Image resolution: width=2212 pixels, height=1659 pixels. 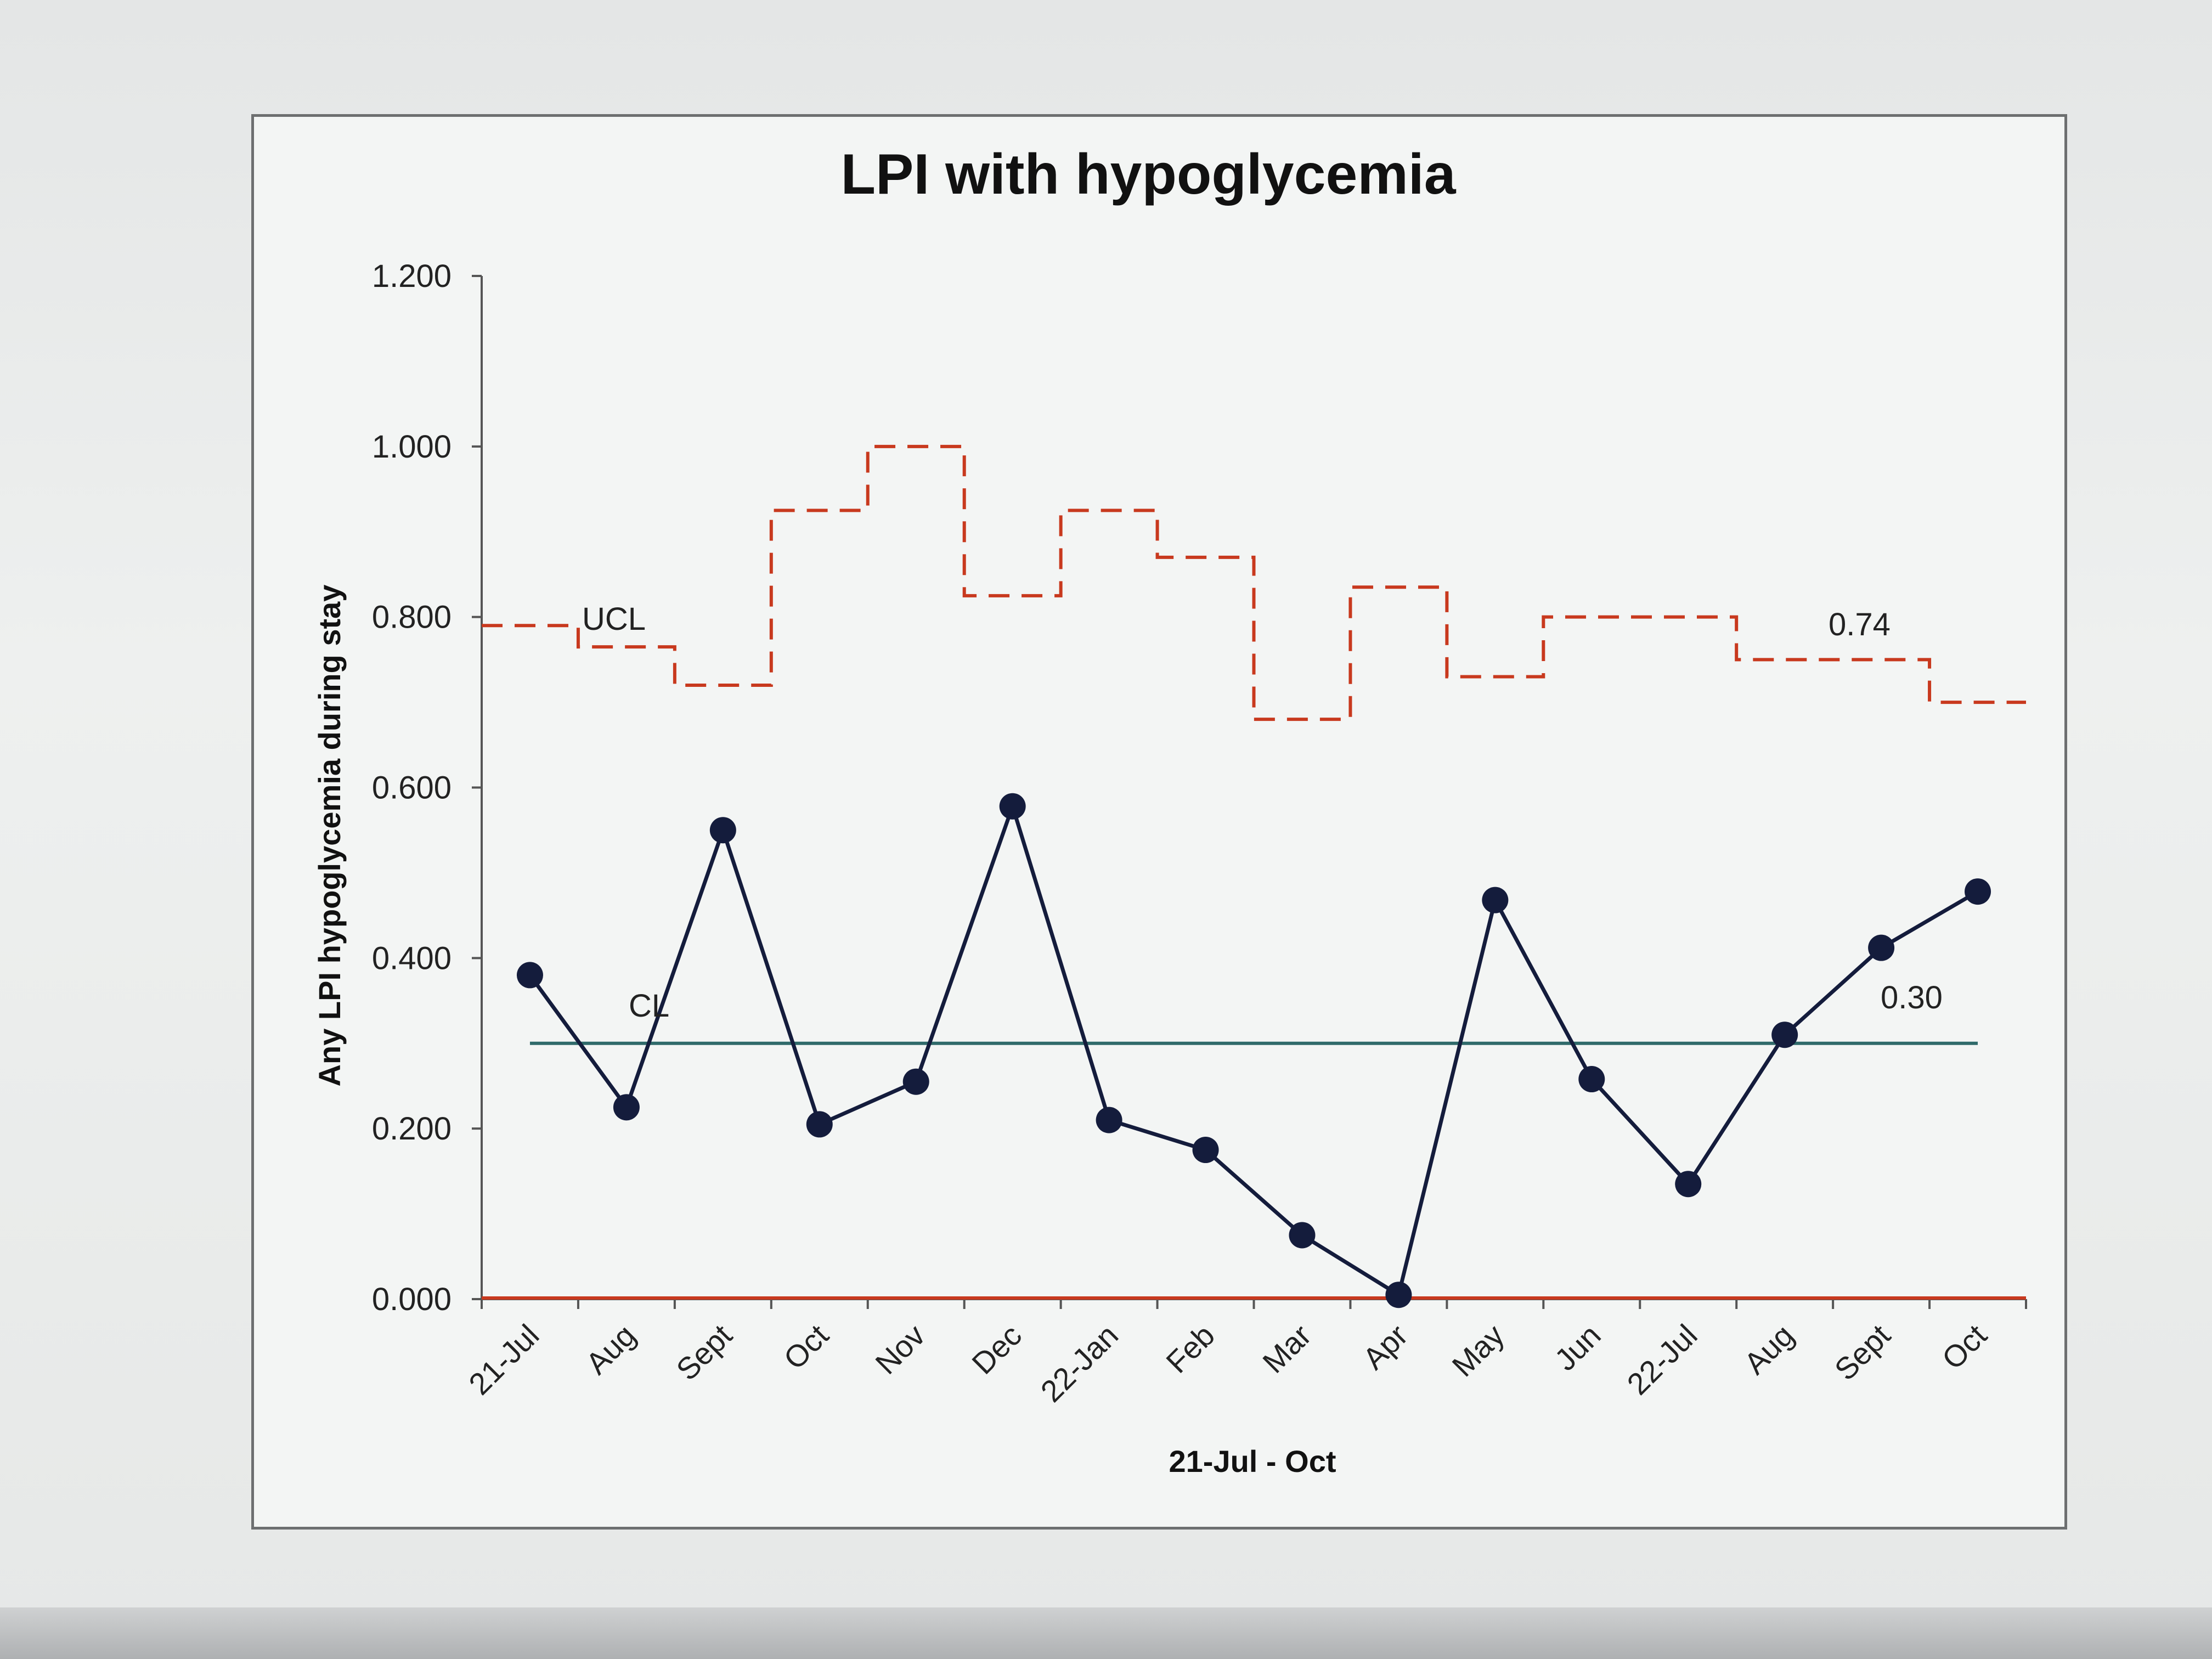 What do you see at coordinates (1106, 1633) in the screenshot?
I see `monitor-bezel` at bounding box center [1106, 1633].